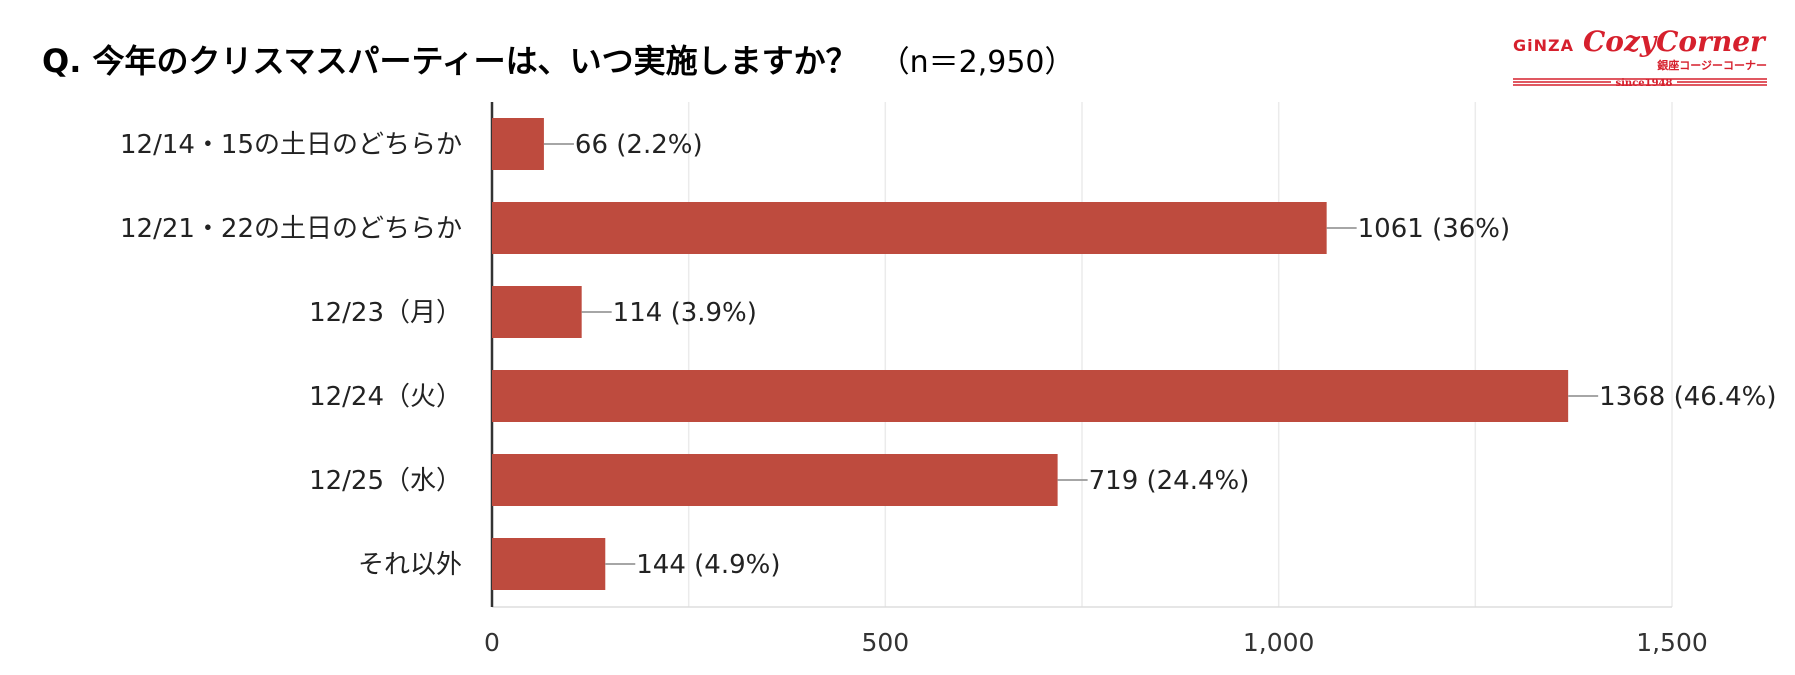 Image resolution: width=1795 pixels, height=675 pixels. I want to click on category-label: それ以外, so click(410, 565).